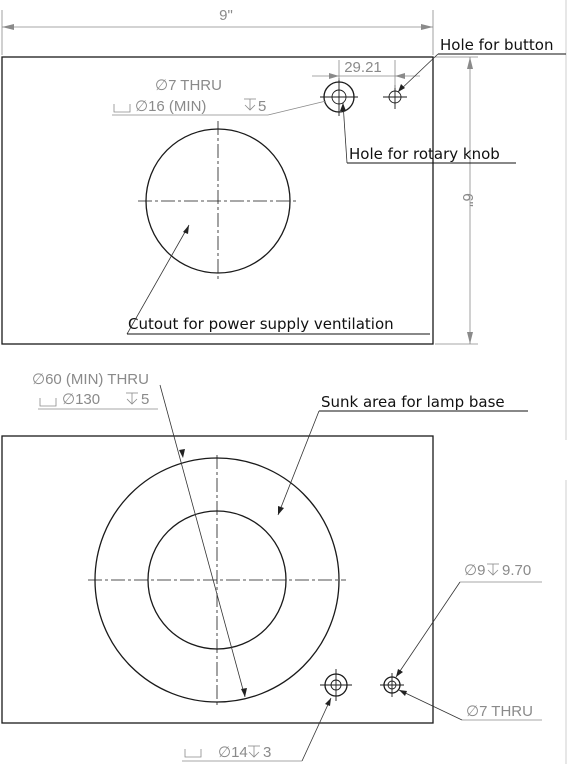 This screenshot has width=568, height=764. Describe the element at coordinates (428, 133) in the screenshot. I see `knob-hole-label: Hole for rotary knob` at that location.